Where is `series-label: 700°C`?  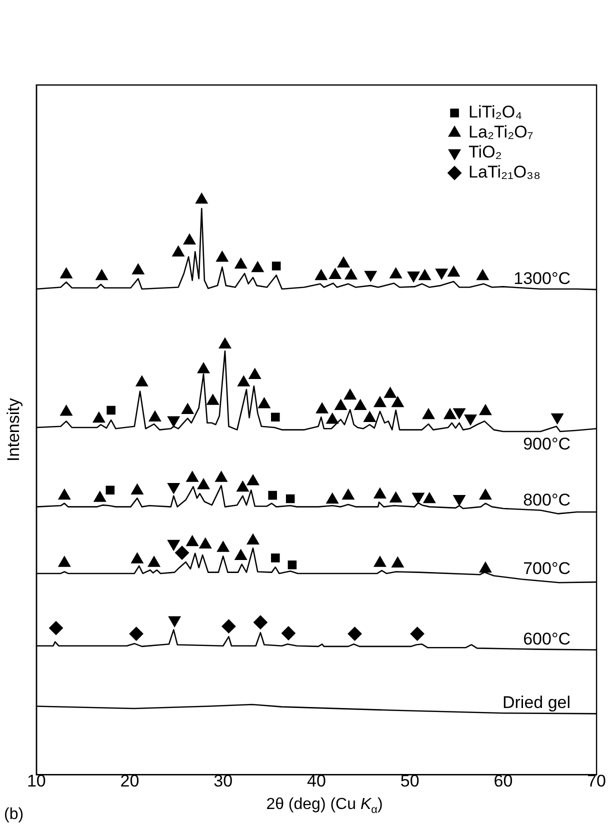
series-label: 700°C is located at coordinates (547, 568).